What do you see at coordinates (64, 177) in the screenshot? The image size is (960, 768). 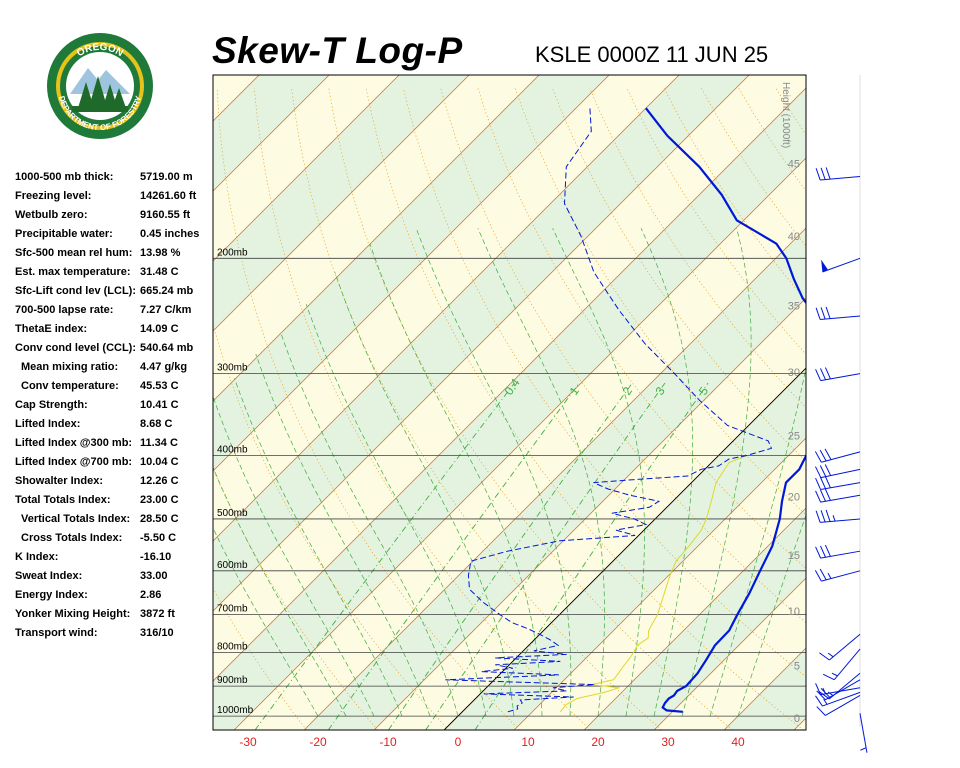 I see `index-label: 1000-500 mb thick:` at bounding box center [64, 177].